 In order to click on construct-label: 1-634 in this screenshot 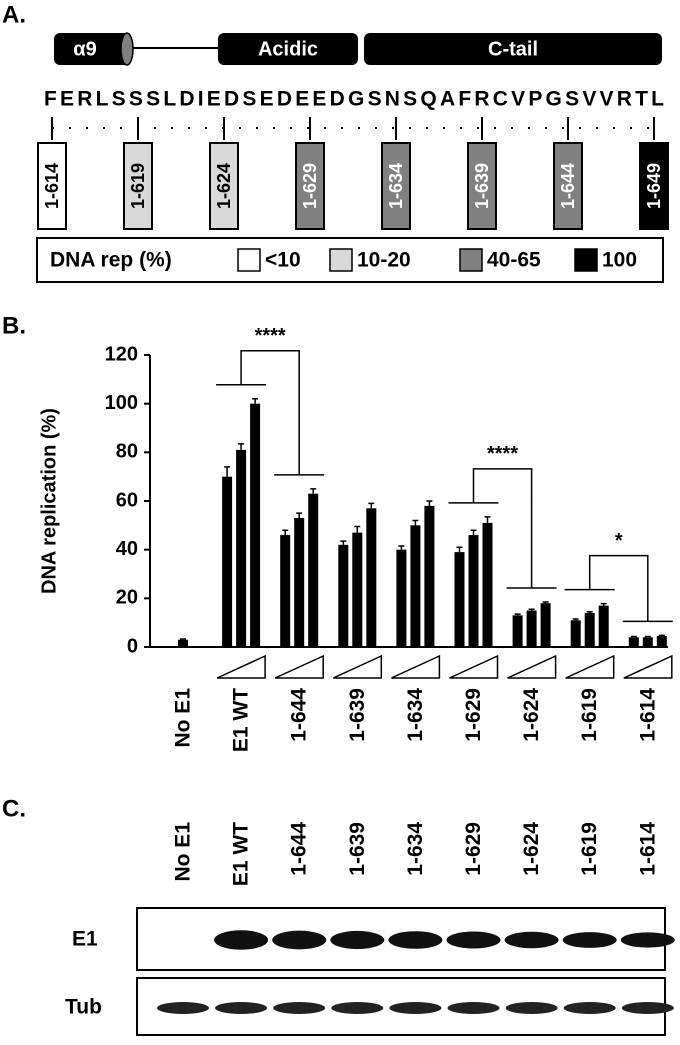, I will do `click(396, 186)`.